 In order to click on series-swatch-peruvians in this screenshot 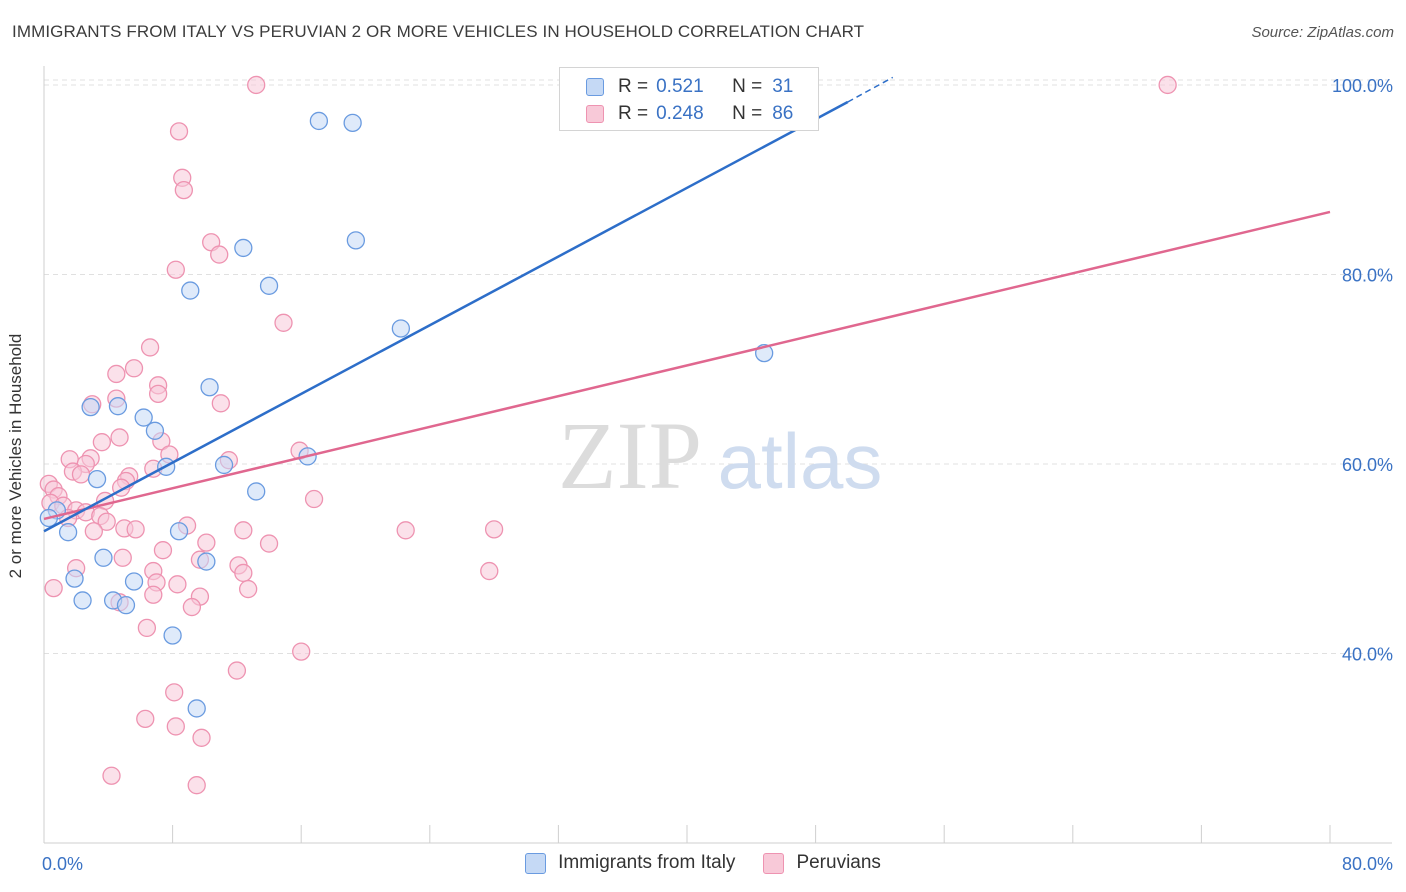, I will do `click(774, 863)`.